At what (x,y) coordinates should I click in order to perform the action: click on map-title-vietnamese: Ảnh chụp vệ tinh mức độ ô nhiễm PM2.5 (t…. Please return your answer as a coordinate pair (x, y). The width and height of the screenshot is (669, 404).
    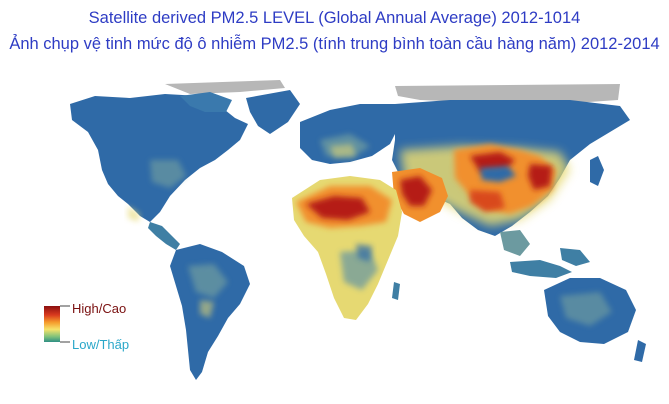
    Looking at the image, I should click on (334, 44).